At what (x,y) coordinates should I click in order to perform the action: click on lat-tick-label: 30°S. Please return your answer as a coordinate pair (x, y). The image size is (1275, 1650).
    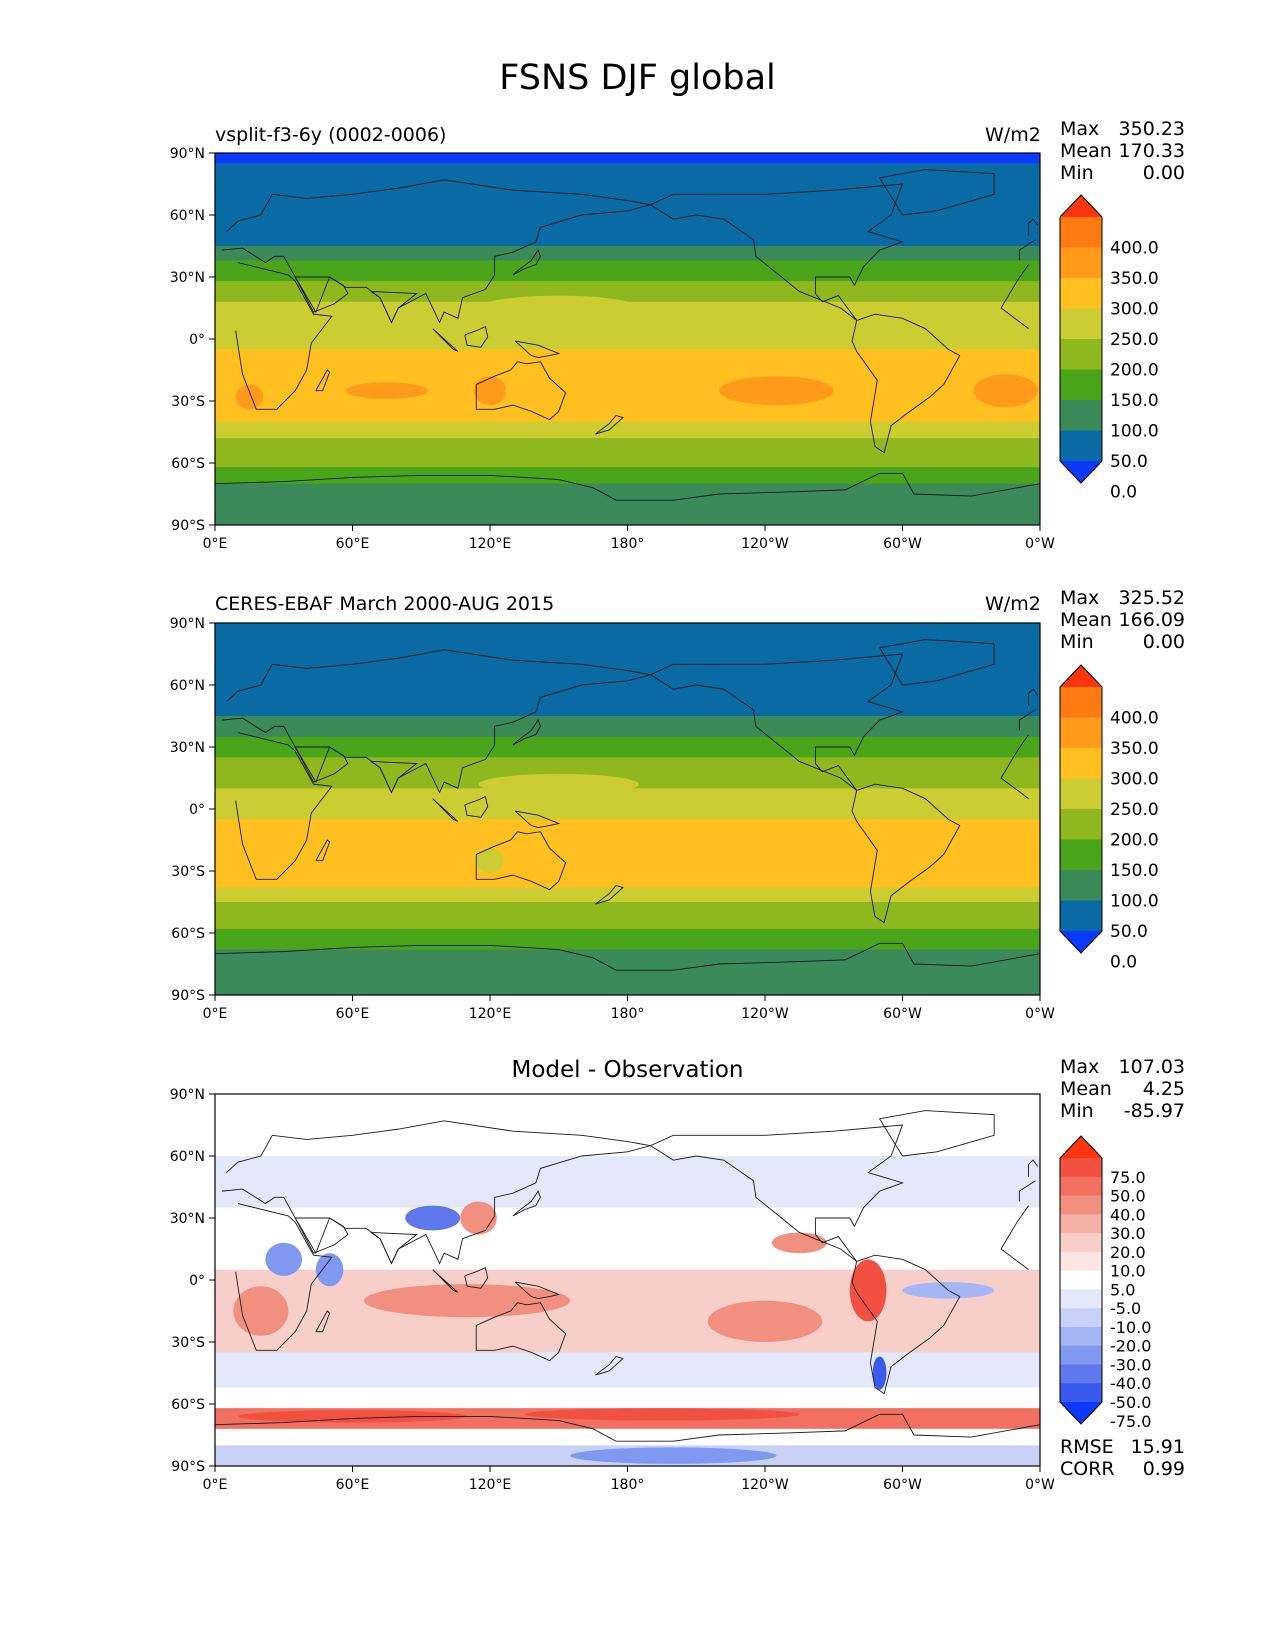
    Looking at the image, I should click on (188, 1343).